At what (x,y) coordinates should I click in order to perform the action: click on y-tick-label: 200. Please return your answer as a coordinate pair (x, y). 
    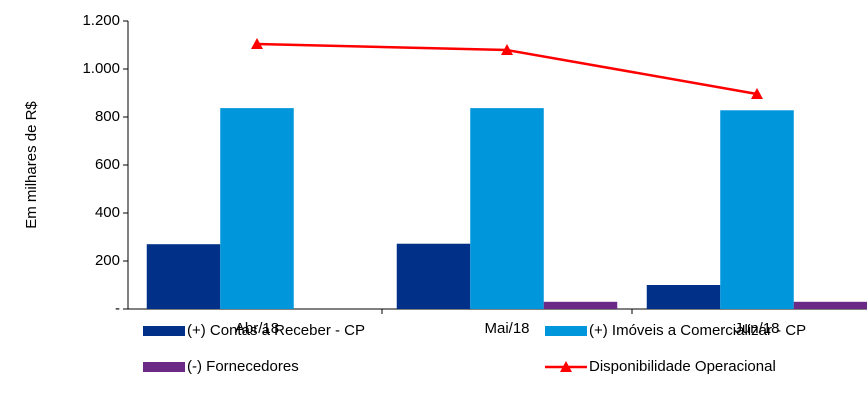
    Looking at the image, I should click on (107, 260).